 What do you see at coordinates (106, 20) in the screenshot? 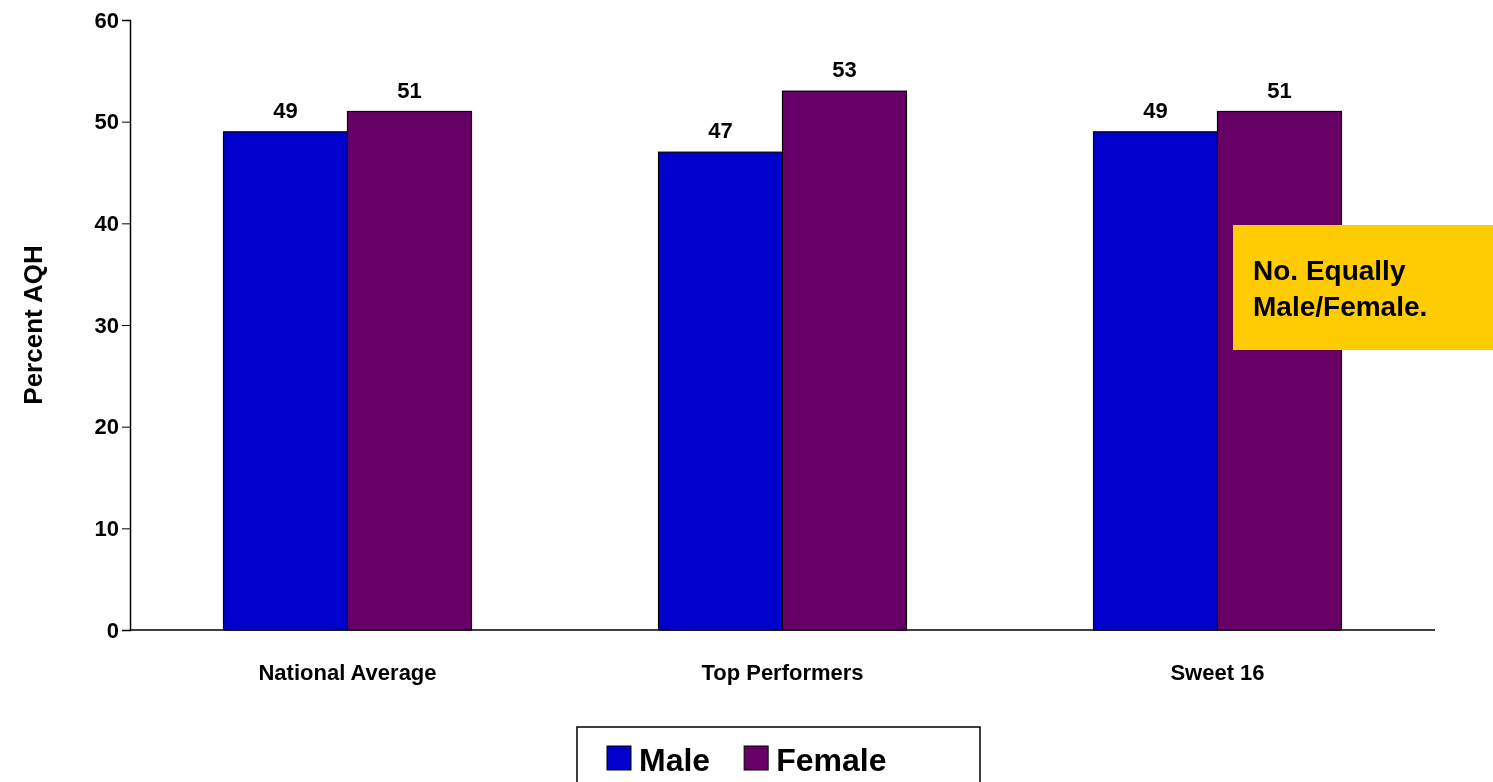
I see `y-tick-label: 60` at bounding box center [106, 20].